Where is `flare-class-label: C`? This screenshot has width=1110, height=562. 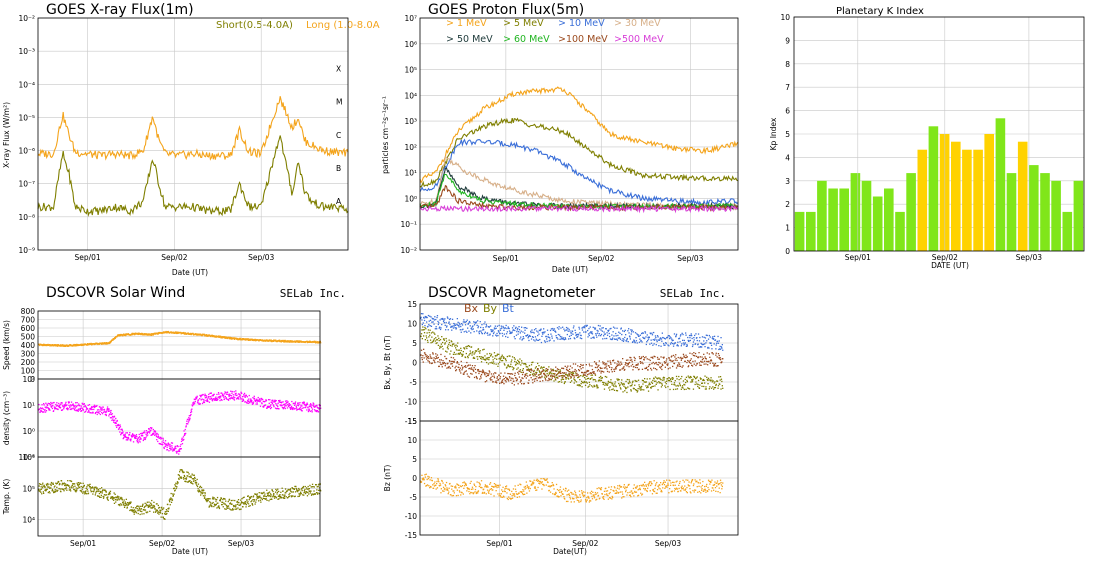 flare-class-label: C is located at coordinates (338, 135).